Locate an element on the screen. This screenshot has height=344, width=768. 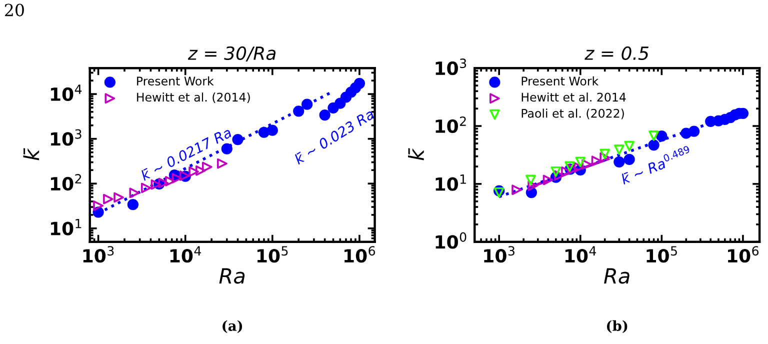
y-tick-label: 10$^{4}$ is located at coordinates (66, 93).